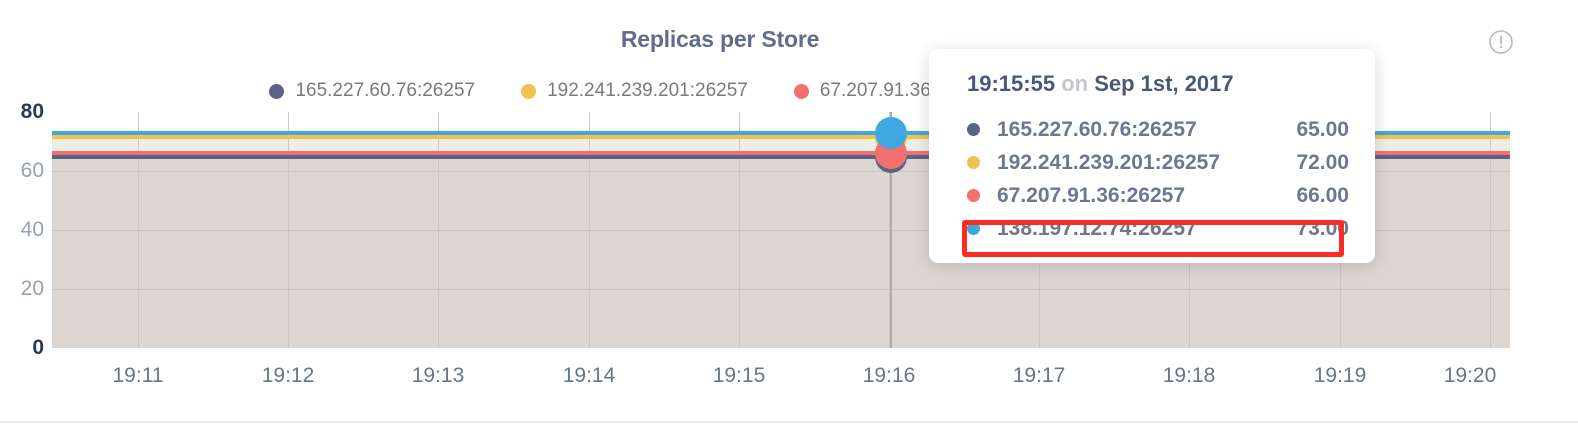  Describe the element at coordinates (589, 375) in the screenshot. I see `x-axis-tick: 19:14` at that location.